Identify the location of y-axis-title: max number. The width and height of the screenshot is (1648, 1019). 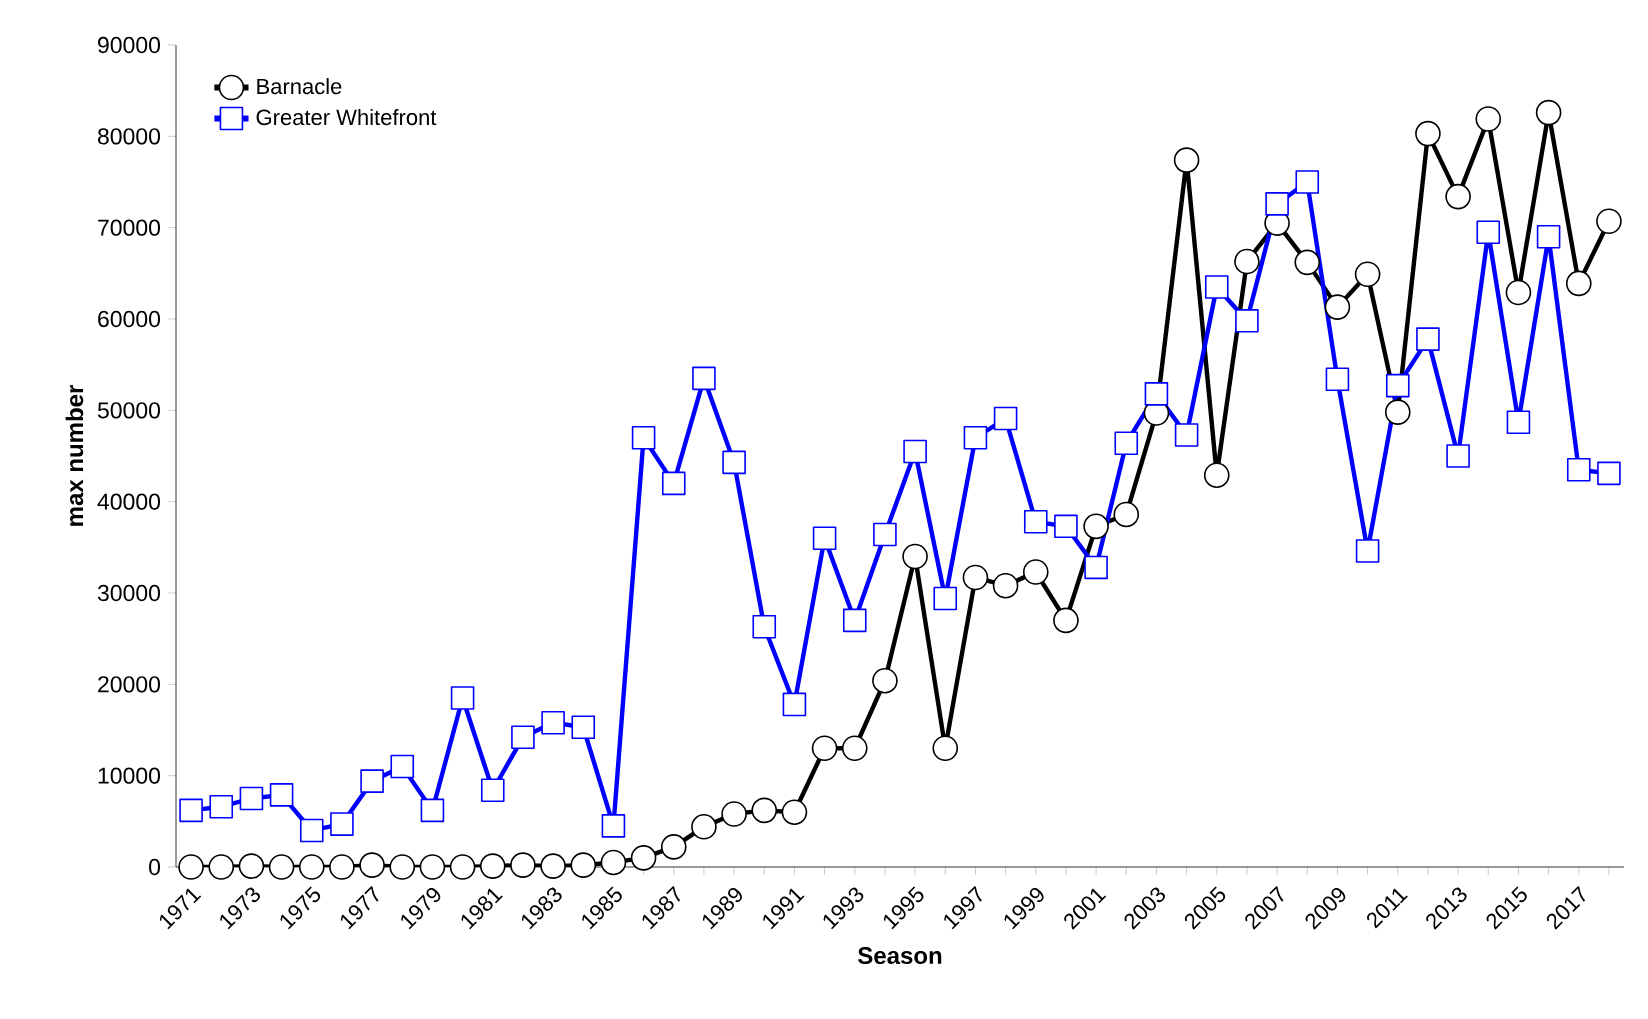
(74, 455).